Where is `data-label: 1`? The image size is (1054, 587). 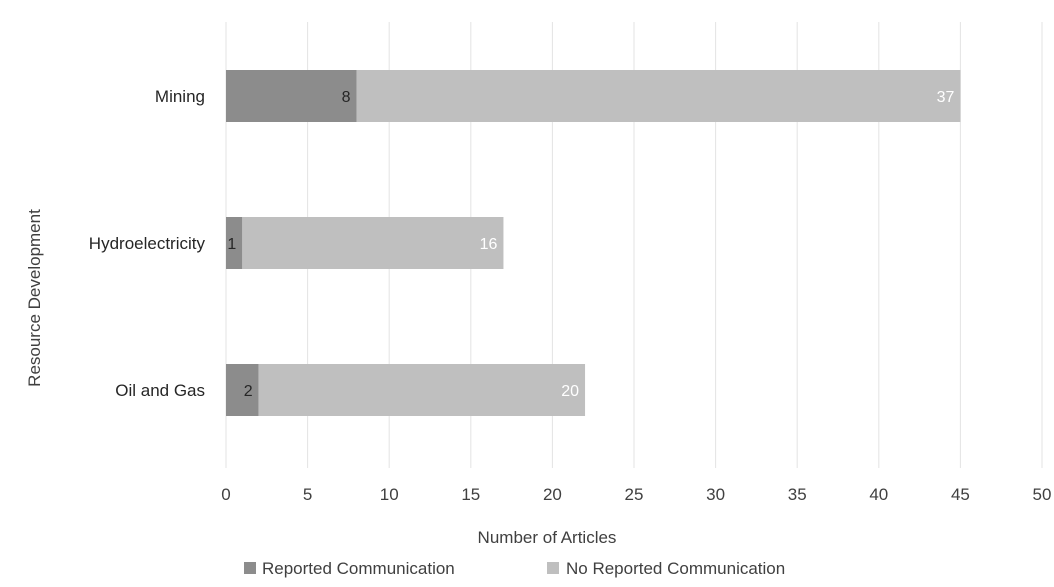
data-label: 1 is located at coordinates (231, 244).